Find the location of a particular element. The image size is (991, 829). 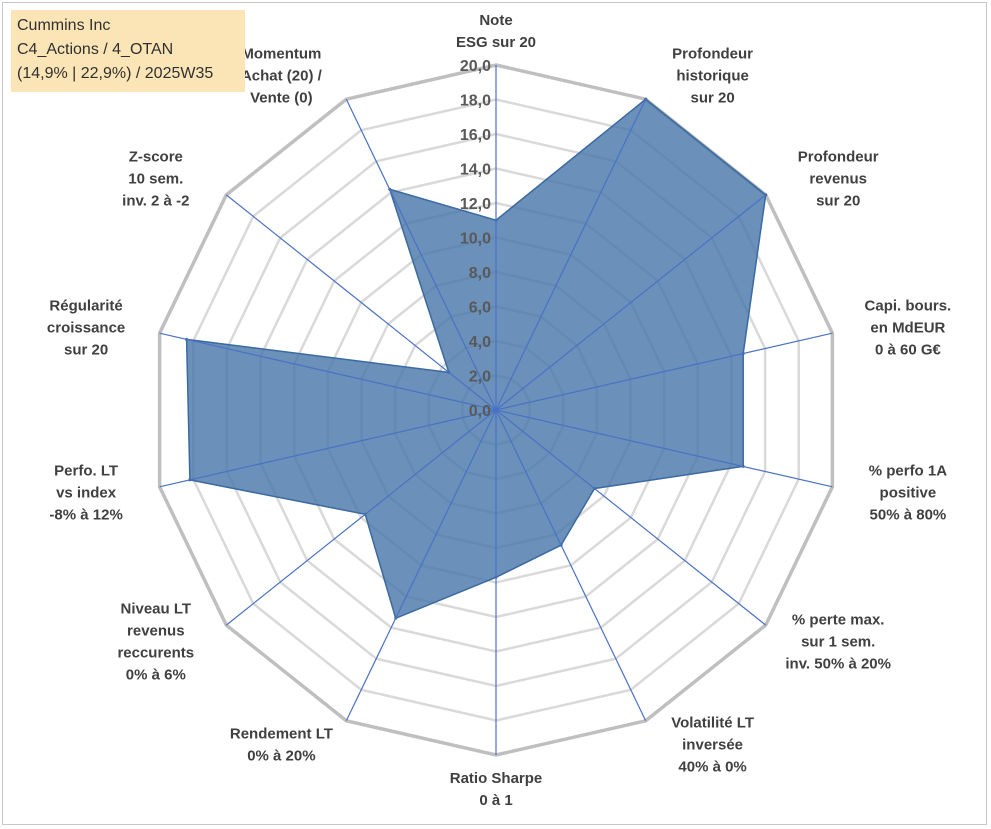

axis-label-9-line-2: reccurents is located at coordinates (155, 652).